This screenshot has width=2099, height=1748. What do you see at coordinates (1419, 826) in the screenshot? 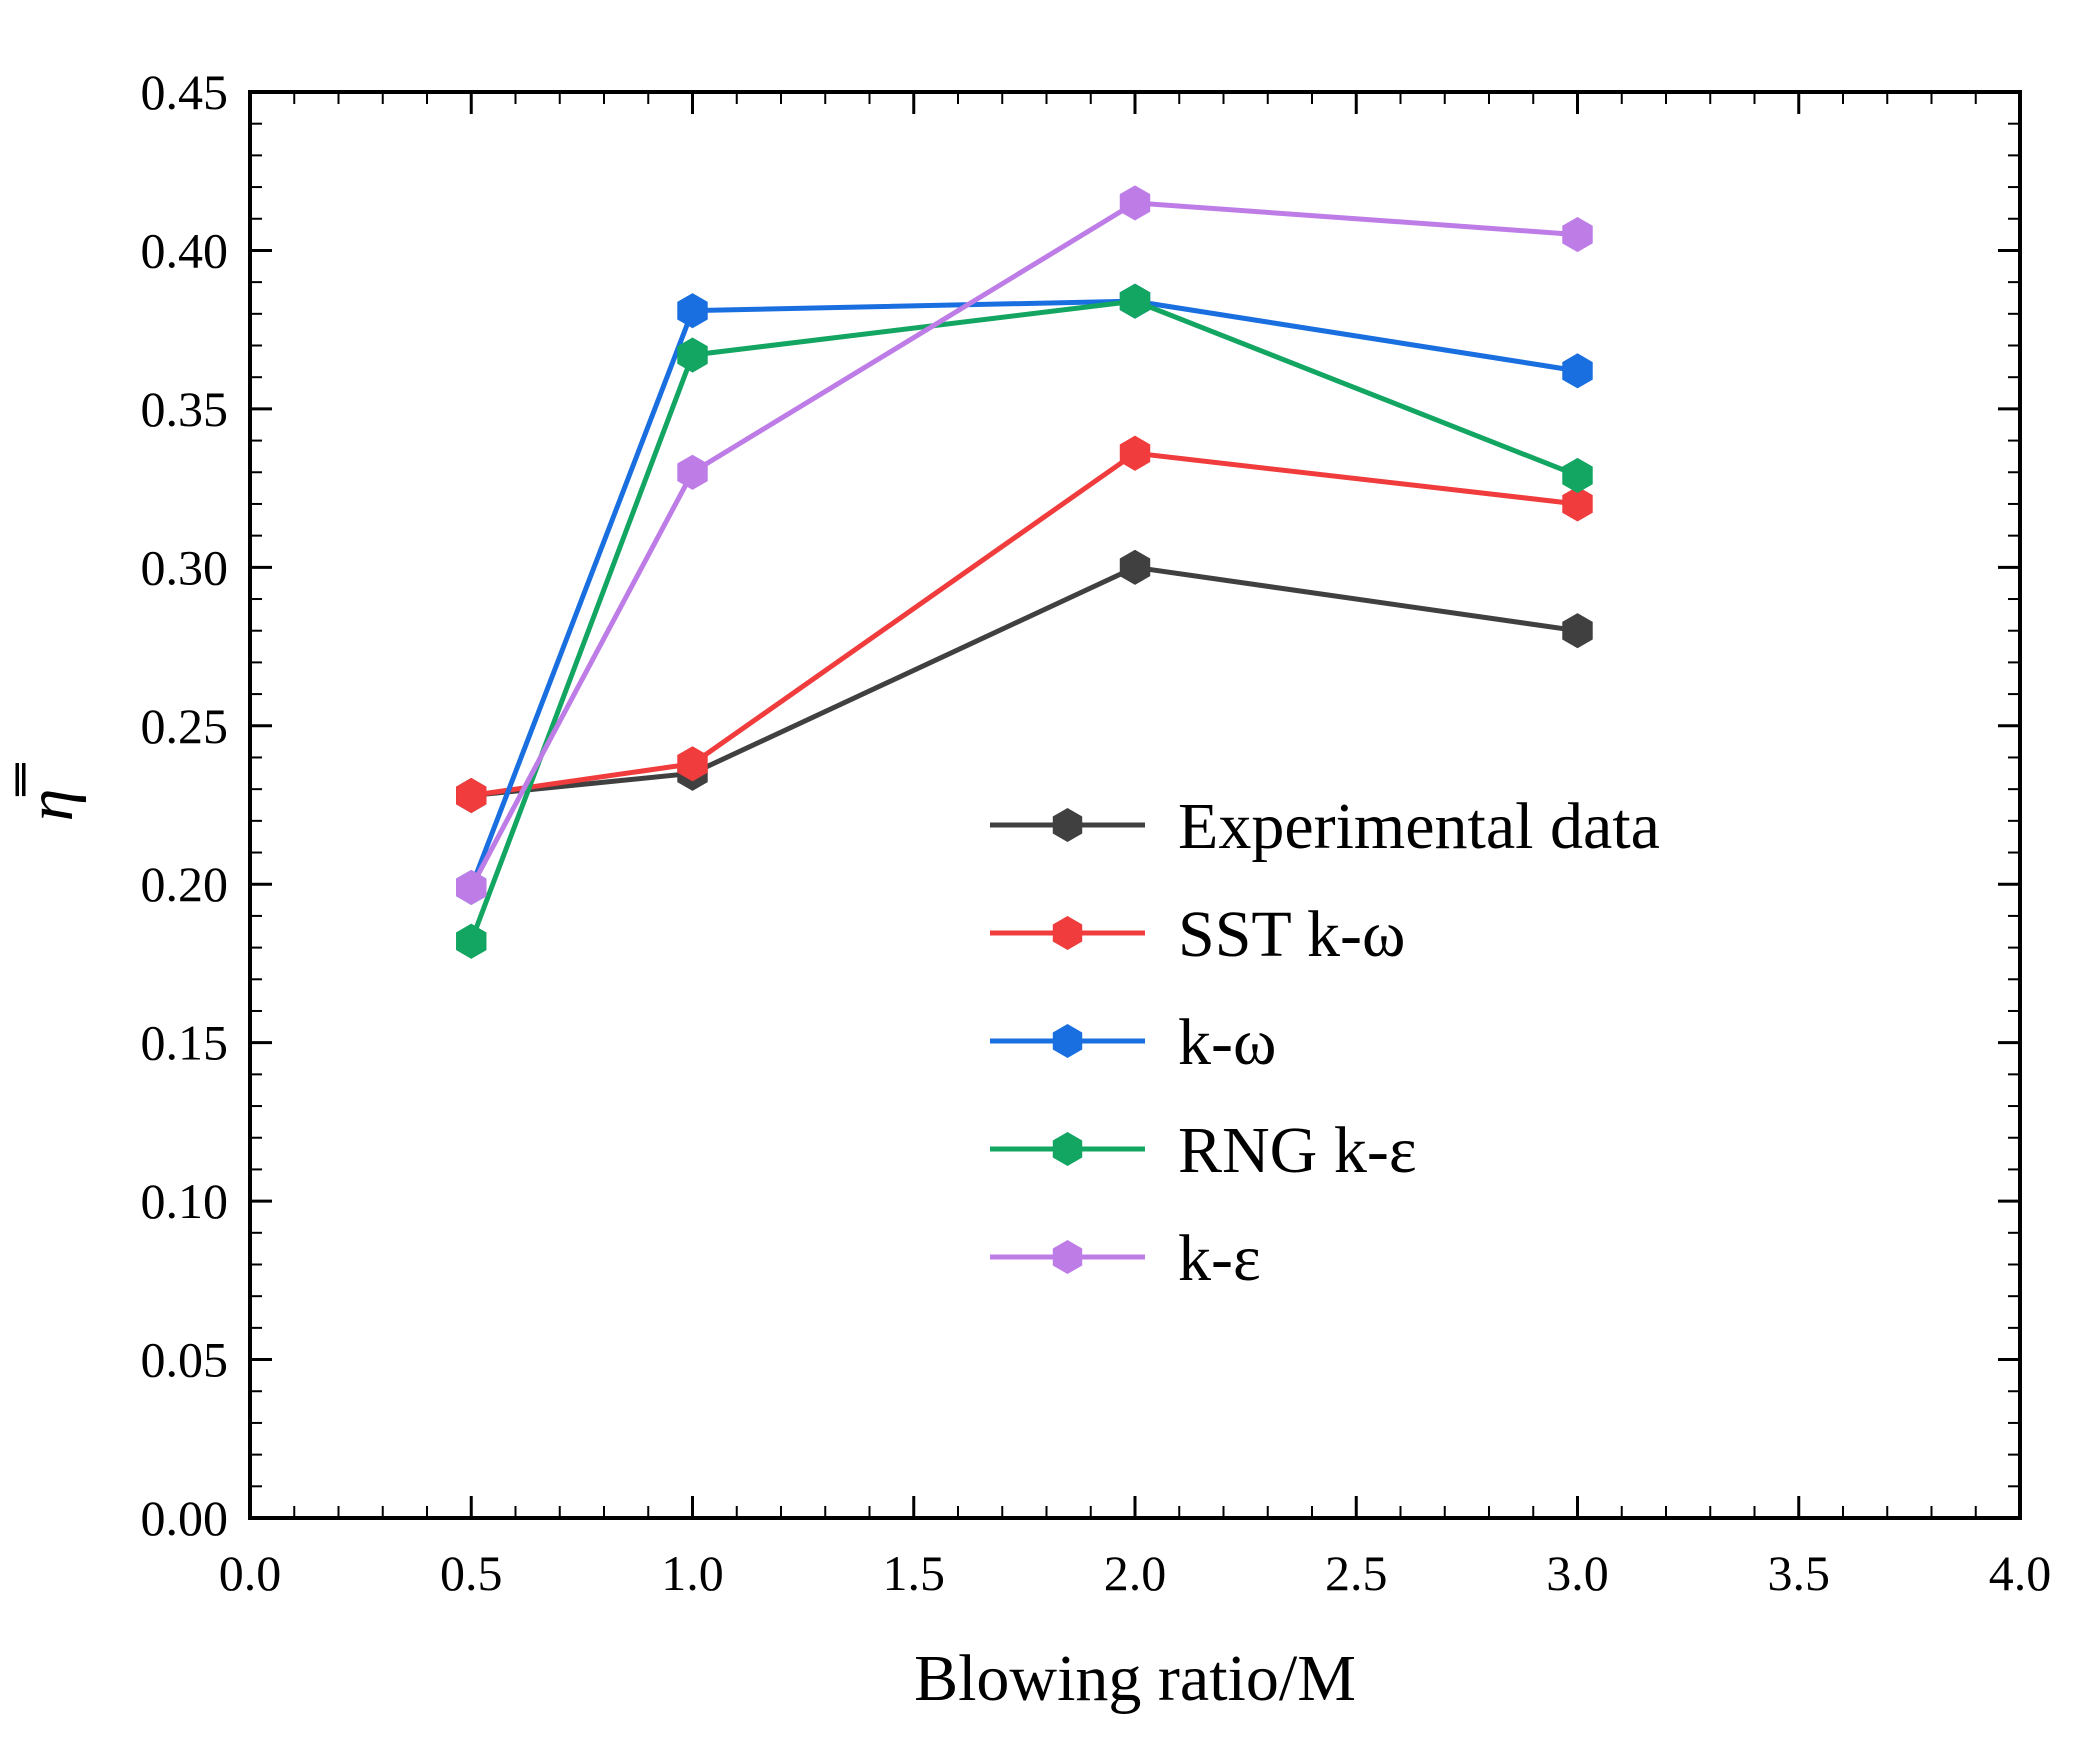
I see `legend-label: Experimental data` at bounding box center [1419, 826].